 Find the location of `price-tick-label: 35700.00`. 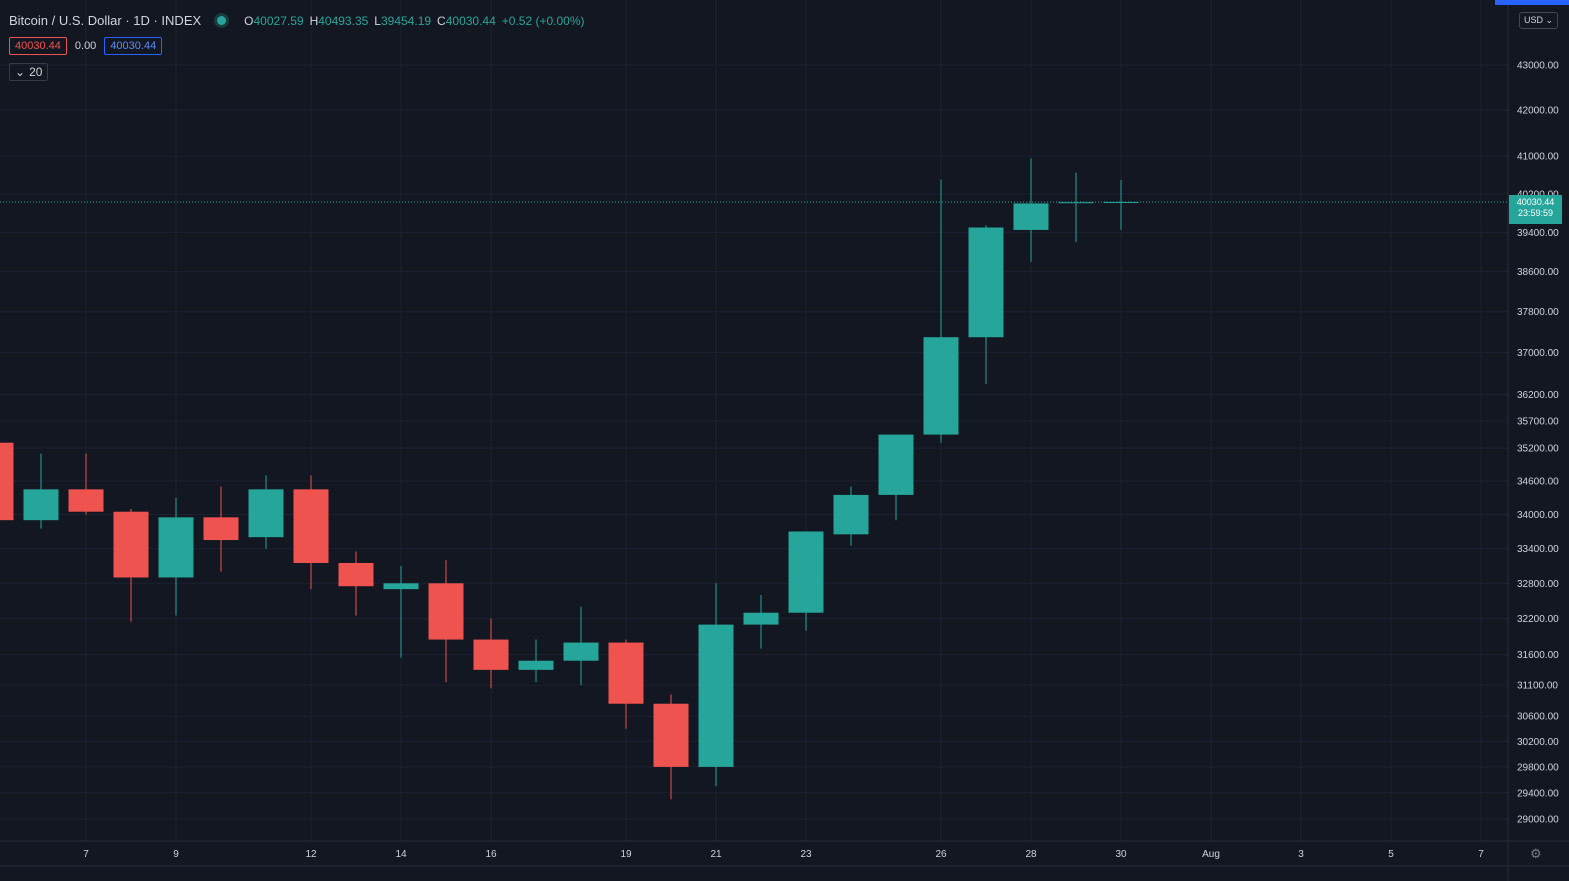

price-tick-label: 35700.00 is located at coordinates (1538, 422).